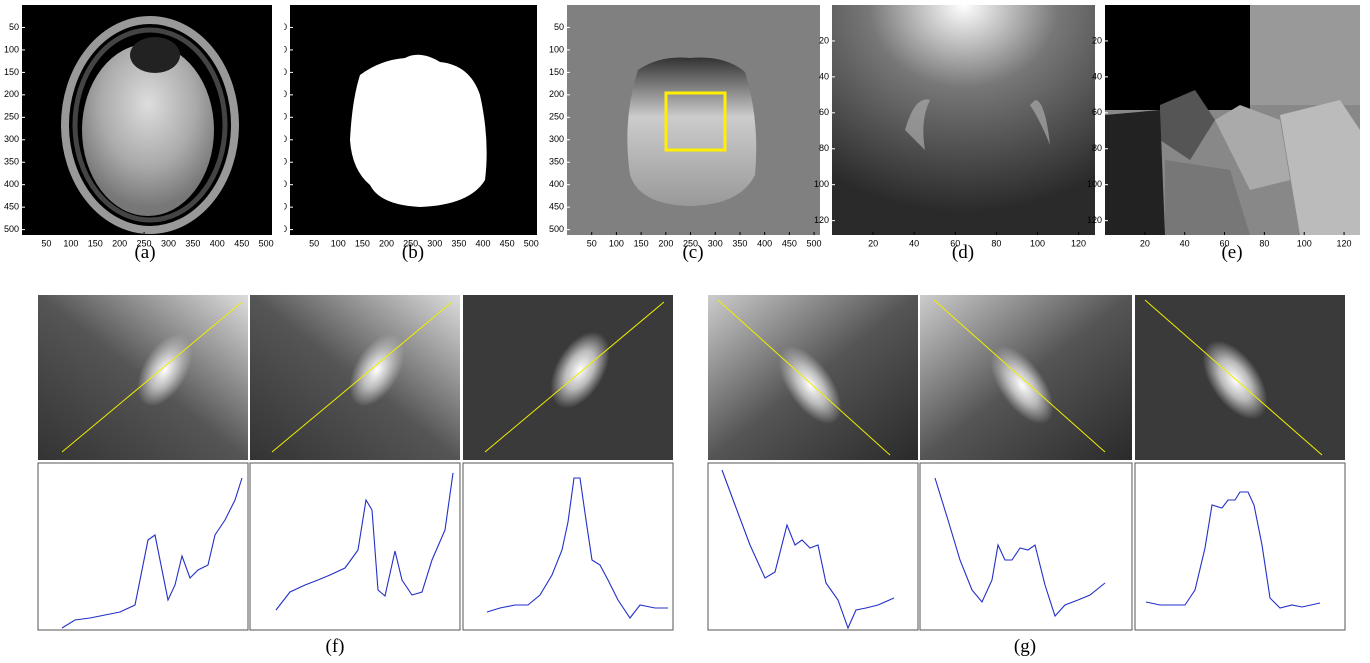 The image size is (1370, 663). What do you see at coordinates (1231, 252) in the screenshot?
I see `caption: (e)` at bounding box center [1231, 252].